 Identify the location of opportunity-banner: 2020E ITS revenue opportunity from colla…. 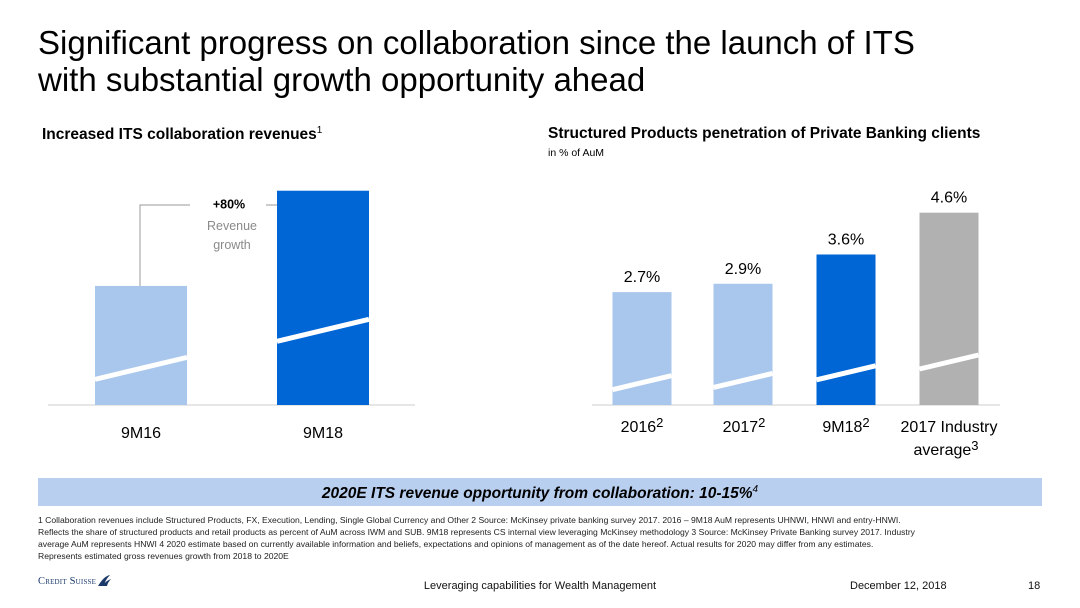
(540, 492).